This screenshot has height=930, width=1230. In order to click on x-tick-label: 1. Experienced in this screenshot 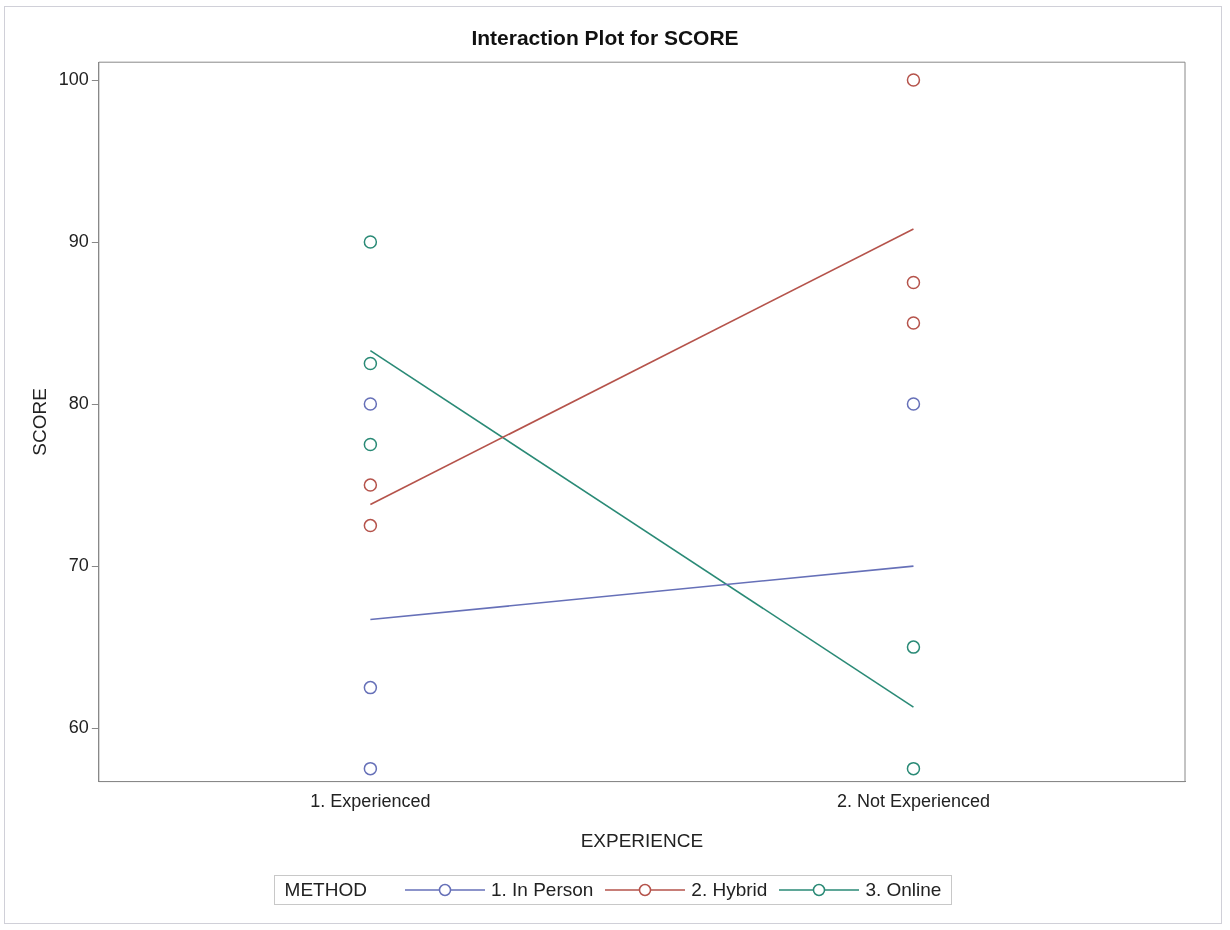, I will do `click(370, 801)`.